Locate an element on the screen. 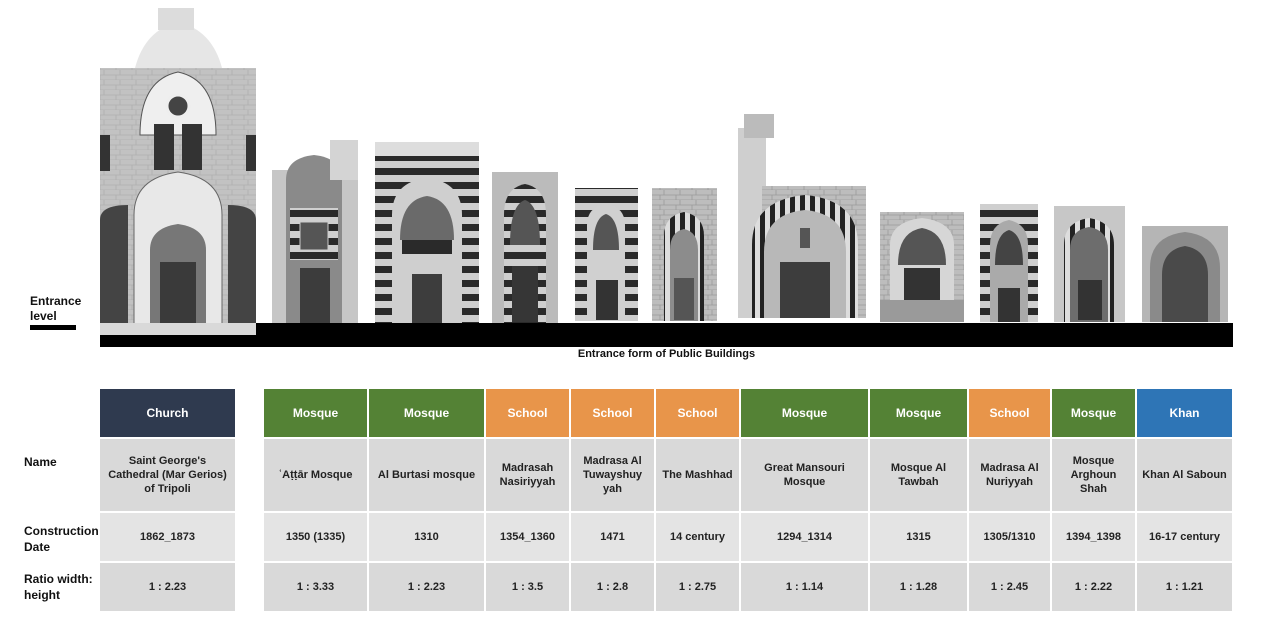  row-label-ratio: Ratio width: height is located at coordinates (58, 587).